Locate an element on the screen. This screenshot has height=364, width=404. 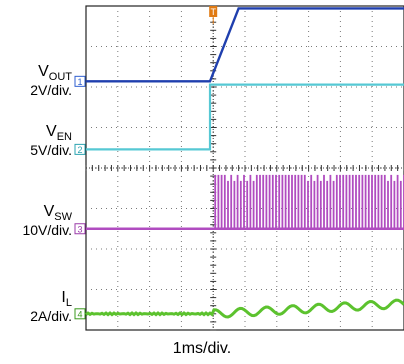
ch3-marker-box is located at coordinates (80, 229).